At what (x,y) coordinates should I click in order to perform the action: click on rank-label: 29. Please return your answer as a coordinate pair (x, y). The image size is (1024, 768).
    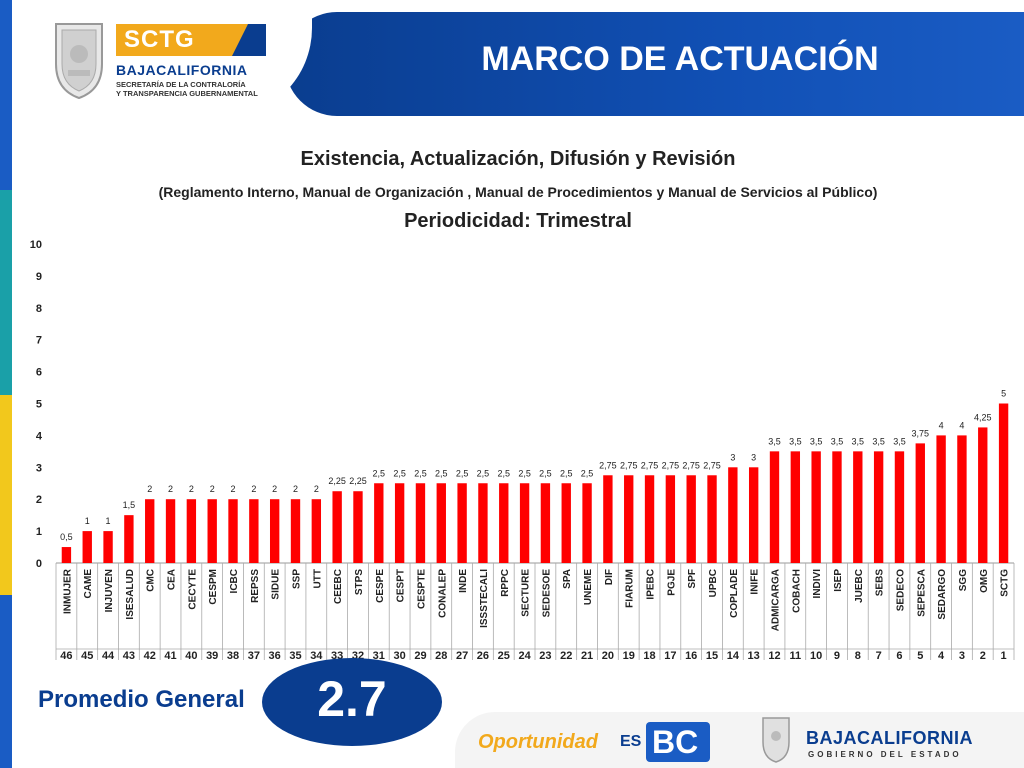
    Looking at the image, I should click on (420, 656).